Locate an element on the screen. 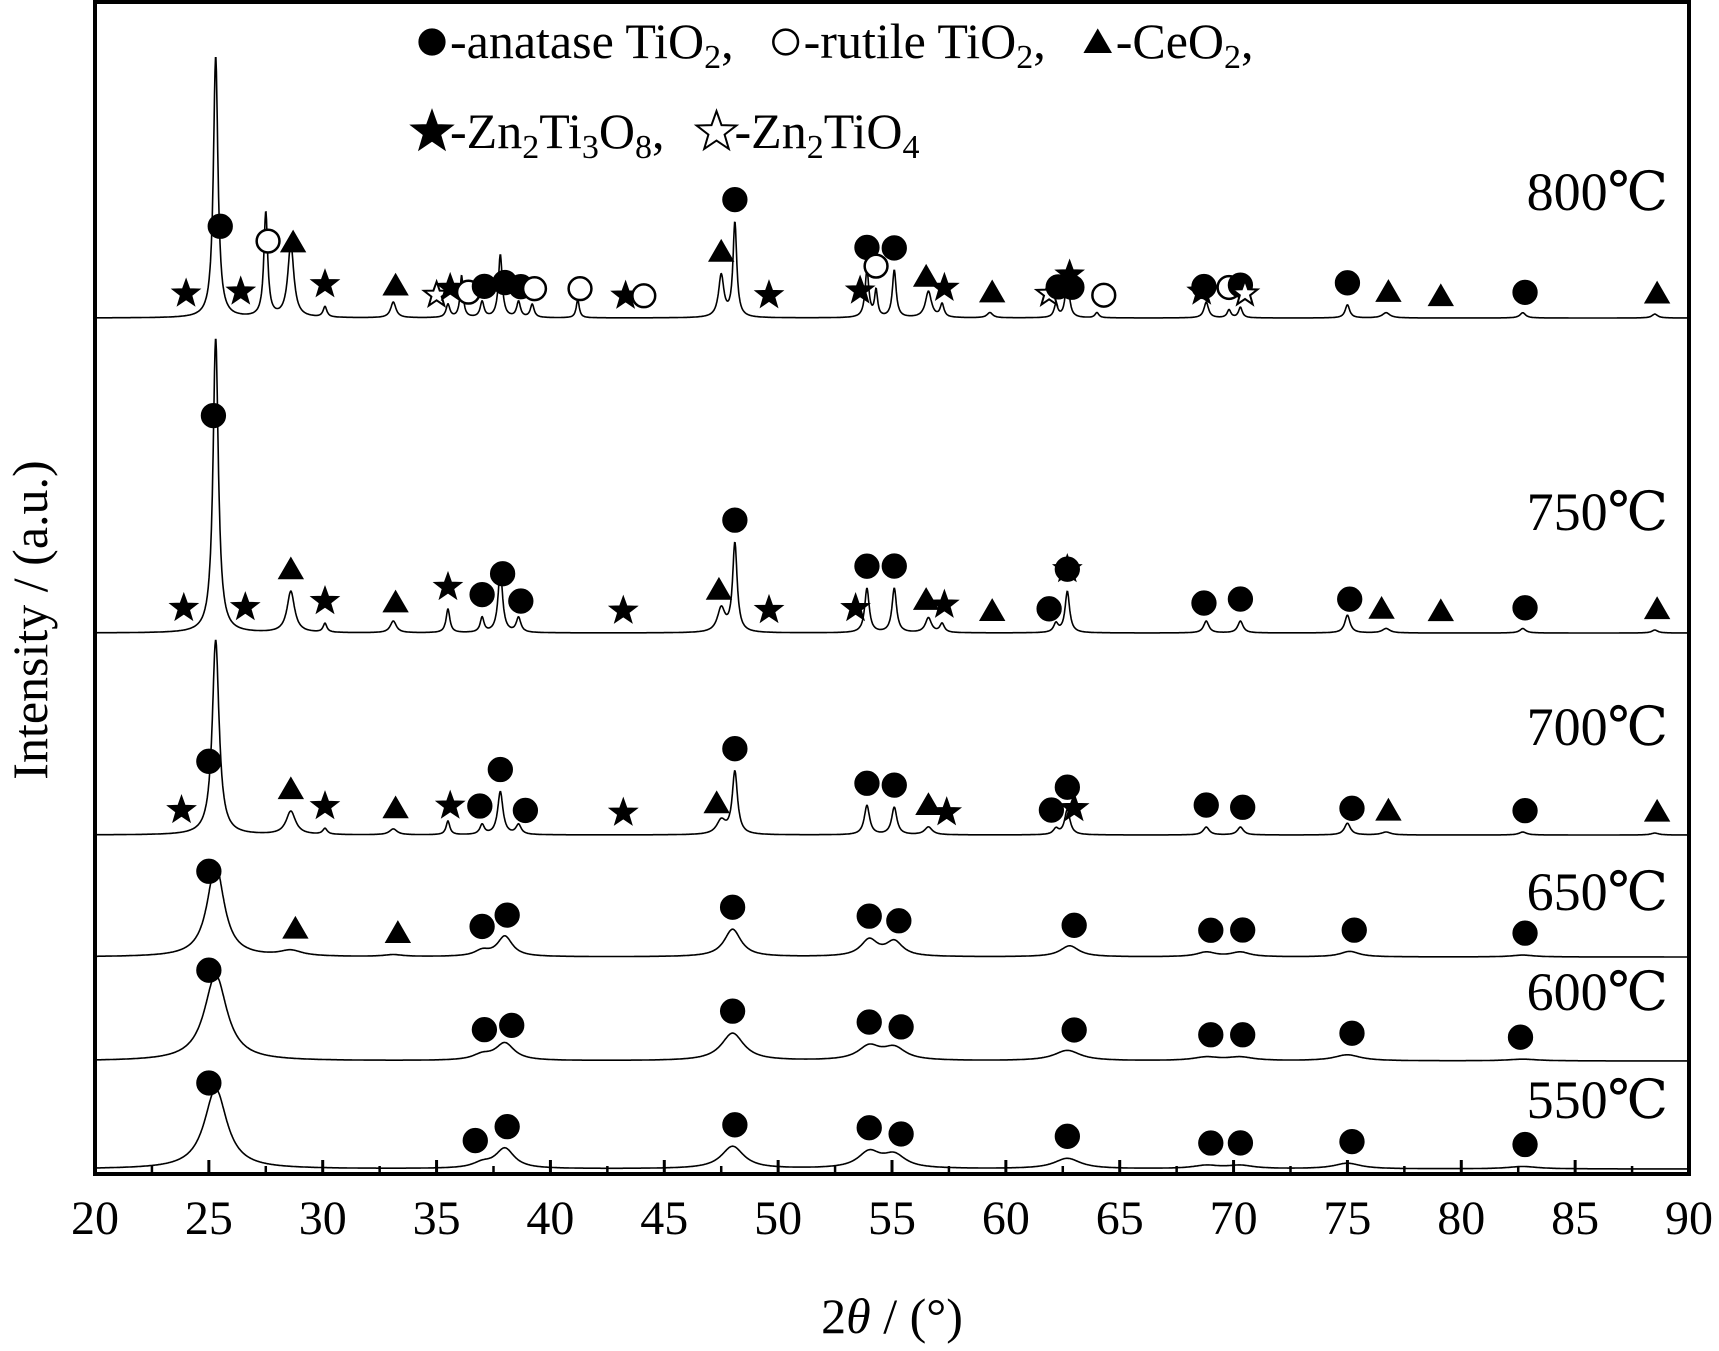 The width and height of the screenshot is (1719, 1351). x-tick-label-3: 35 is located at coordinates (437, 1218).